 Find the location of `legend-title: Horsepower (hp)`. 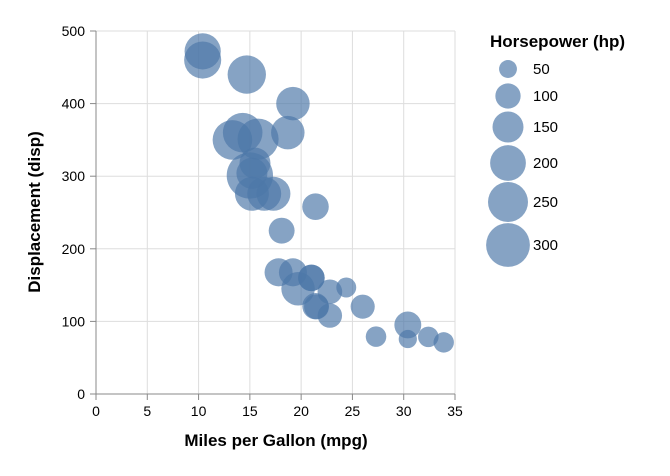

legend-title: Horsepower (hp) is located at coordinates (557, 41).